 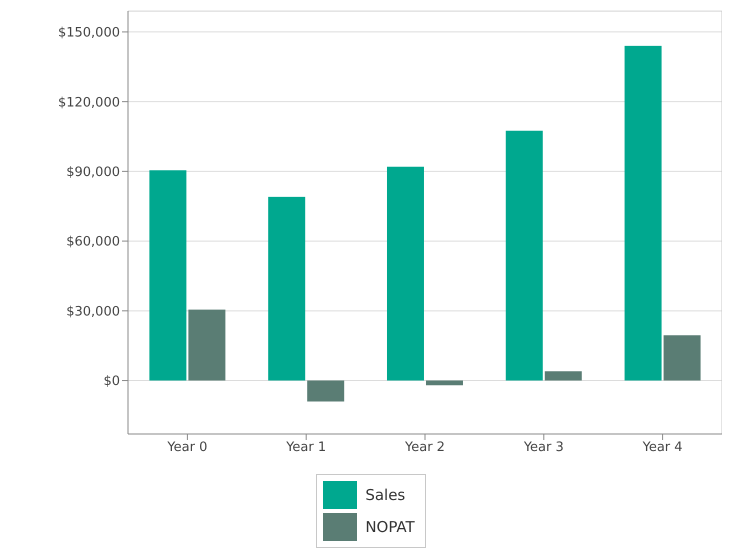 I want to click on x-tick-label: Year 4, so click(x=662, y=448).